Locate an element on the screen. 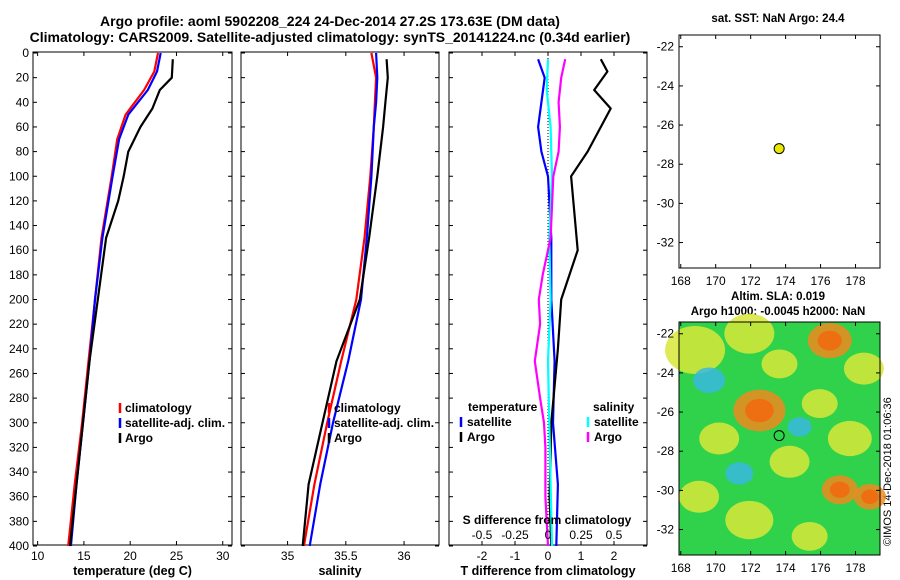 Image resolution: width=900 pixels, height=580 pixels. legend-title-temperature: temperature is located at coordinates (503, 407).